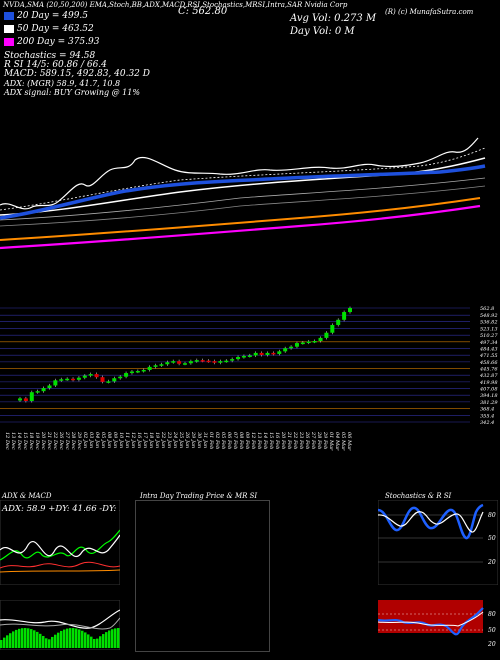 Image resolution: width=500 pixels, height=660 pixels. I want to click on stoch-d-line, so click(431, 522).